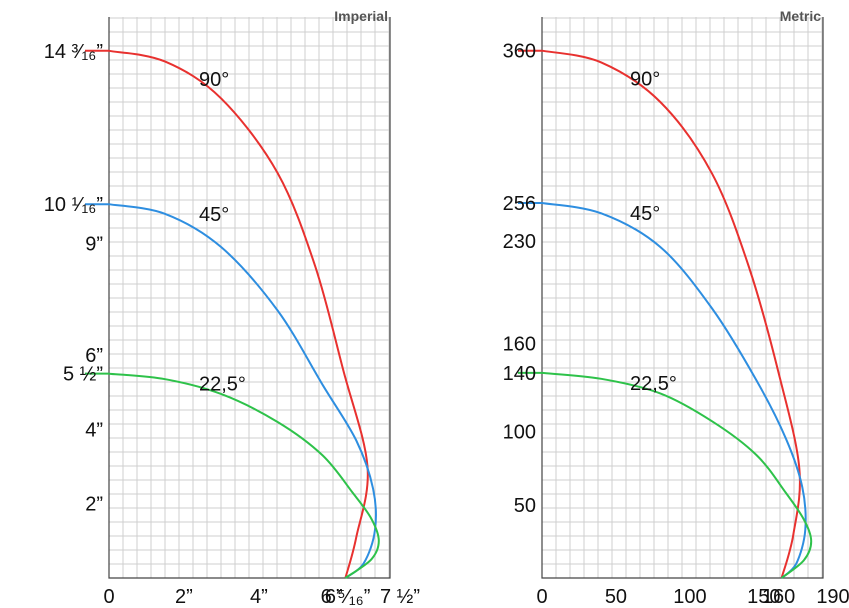  Describe the element at coordinates (778, 597) in the screenshot. I see `x-tick-label: 160` at that location.